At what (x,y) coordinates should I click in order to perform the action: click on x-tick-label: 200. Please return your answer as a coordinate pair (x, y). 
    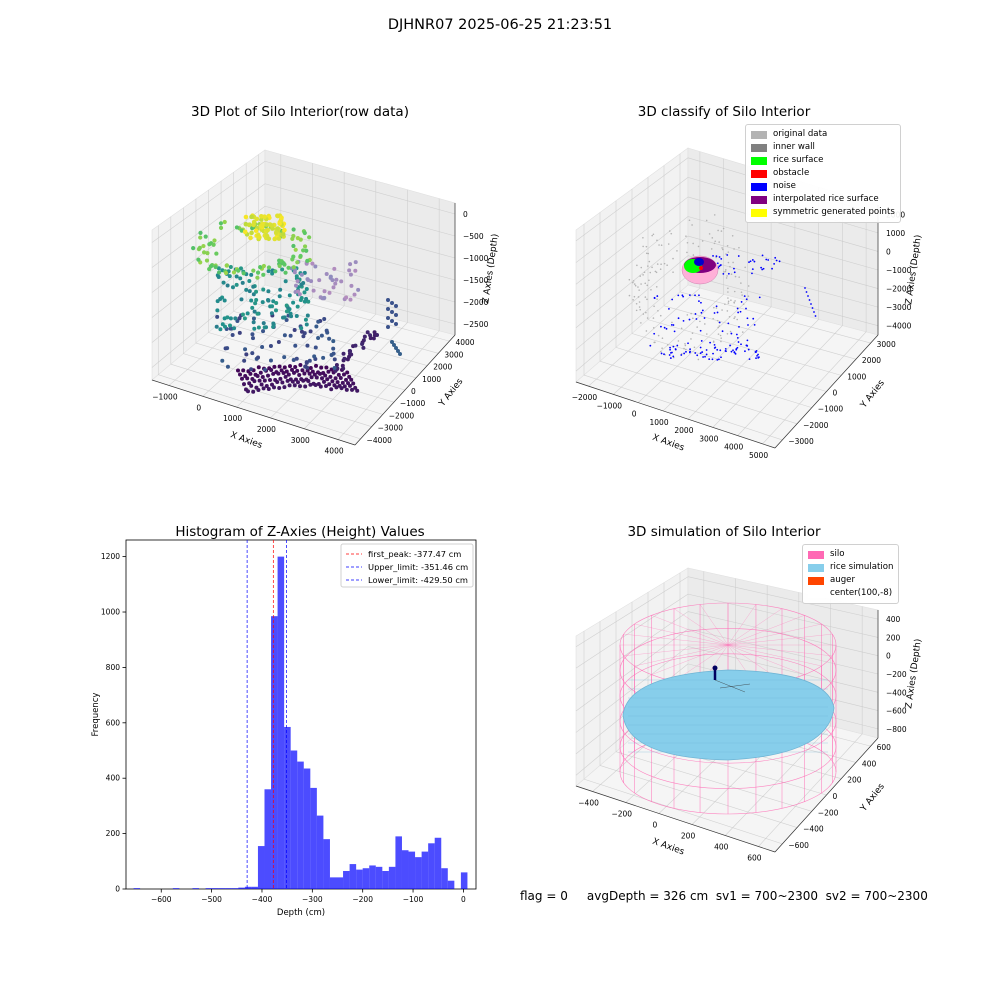
    Looking at the image, I should click on (688, 836).